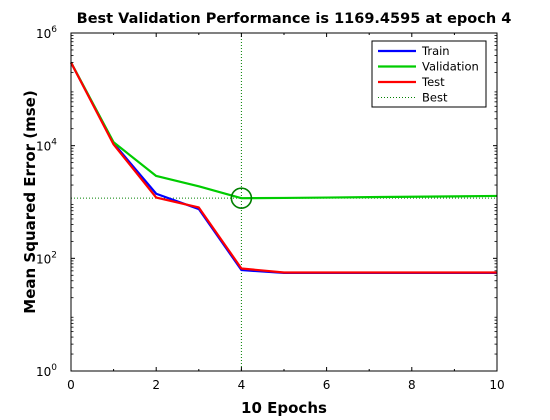 This screenshot has width=550, height=420. I want to click on y-tick-label: 10⁶, so click(46, 33).